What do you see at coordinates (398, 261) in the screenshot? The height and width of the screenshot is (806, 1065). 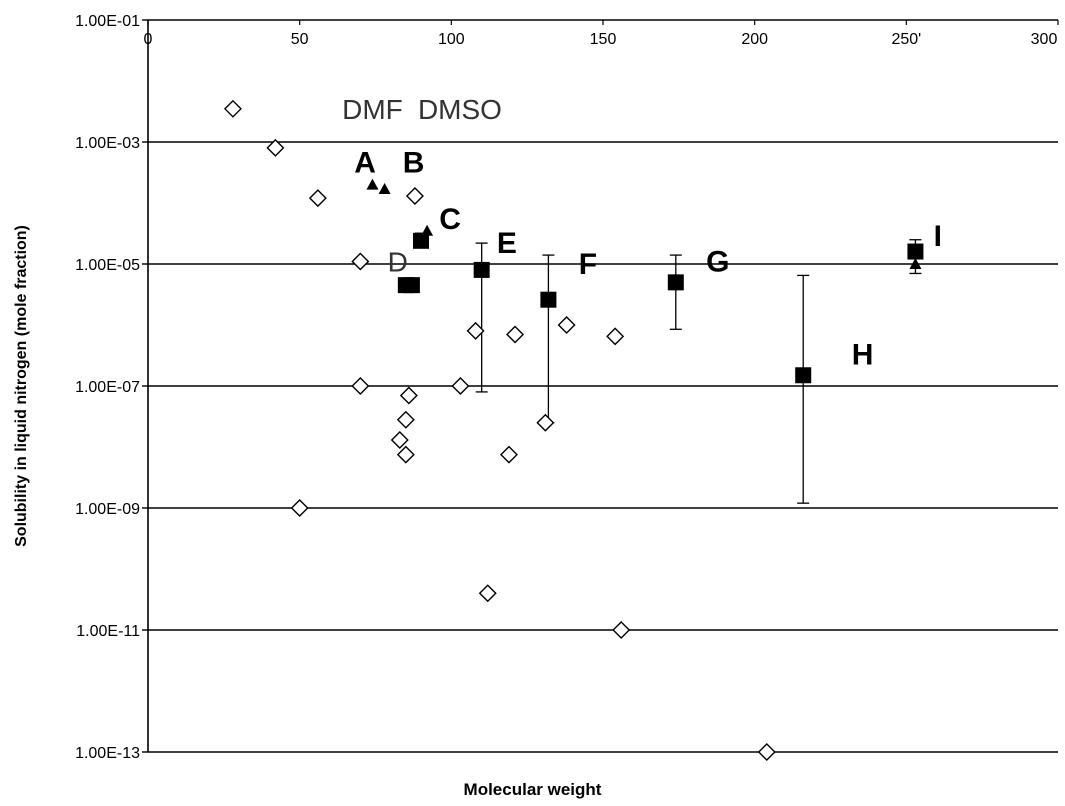 I see `annotation-label: D` at bounding box center [398, 261].